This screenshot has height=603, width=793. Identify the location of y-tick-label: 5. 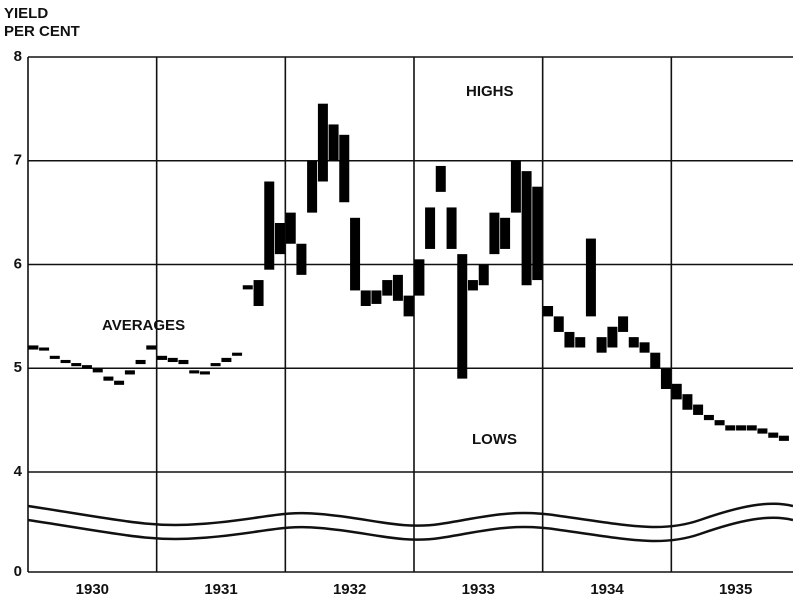
(18, 367).